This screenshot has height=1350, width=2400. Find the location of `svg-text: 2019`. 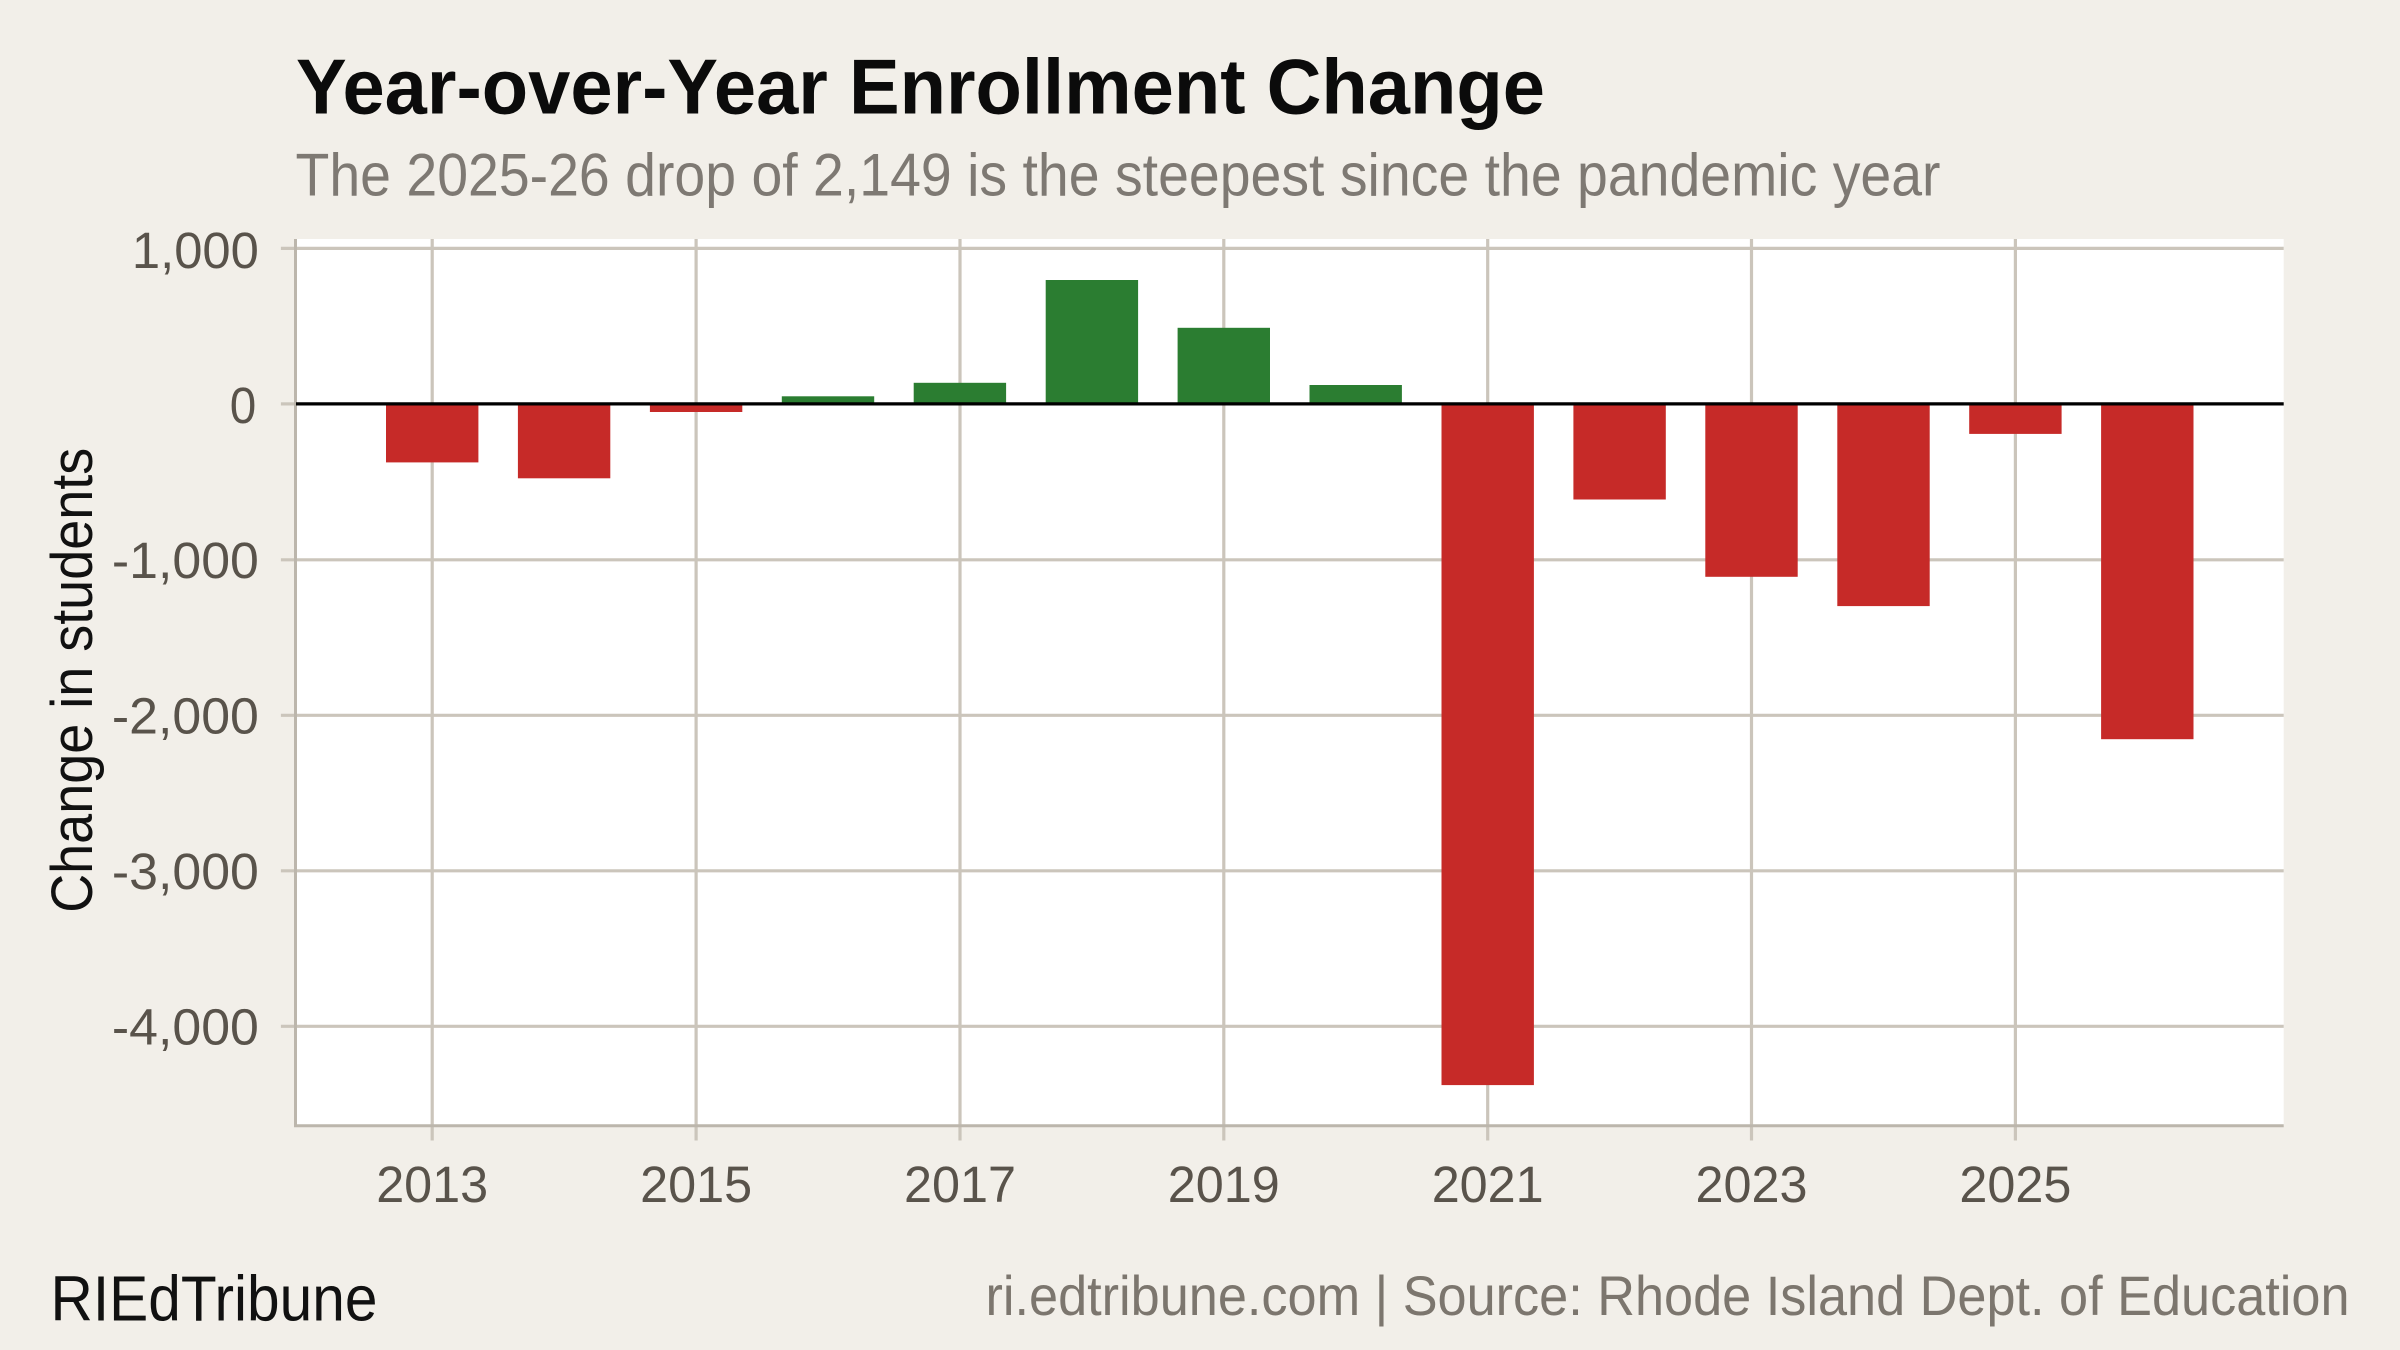

svg-text: 2019 is located at coordinates (1224, 1184).